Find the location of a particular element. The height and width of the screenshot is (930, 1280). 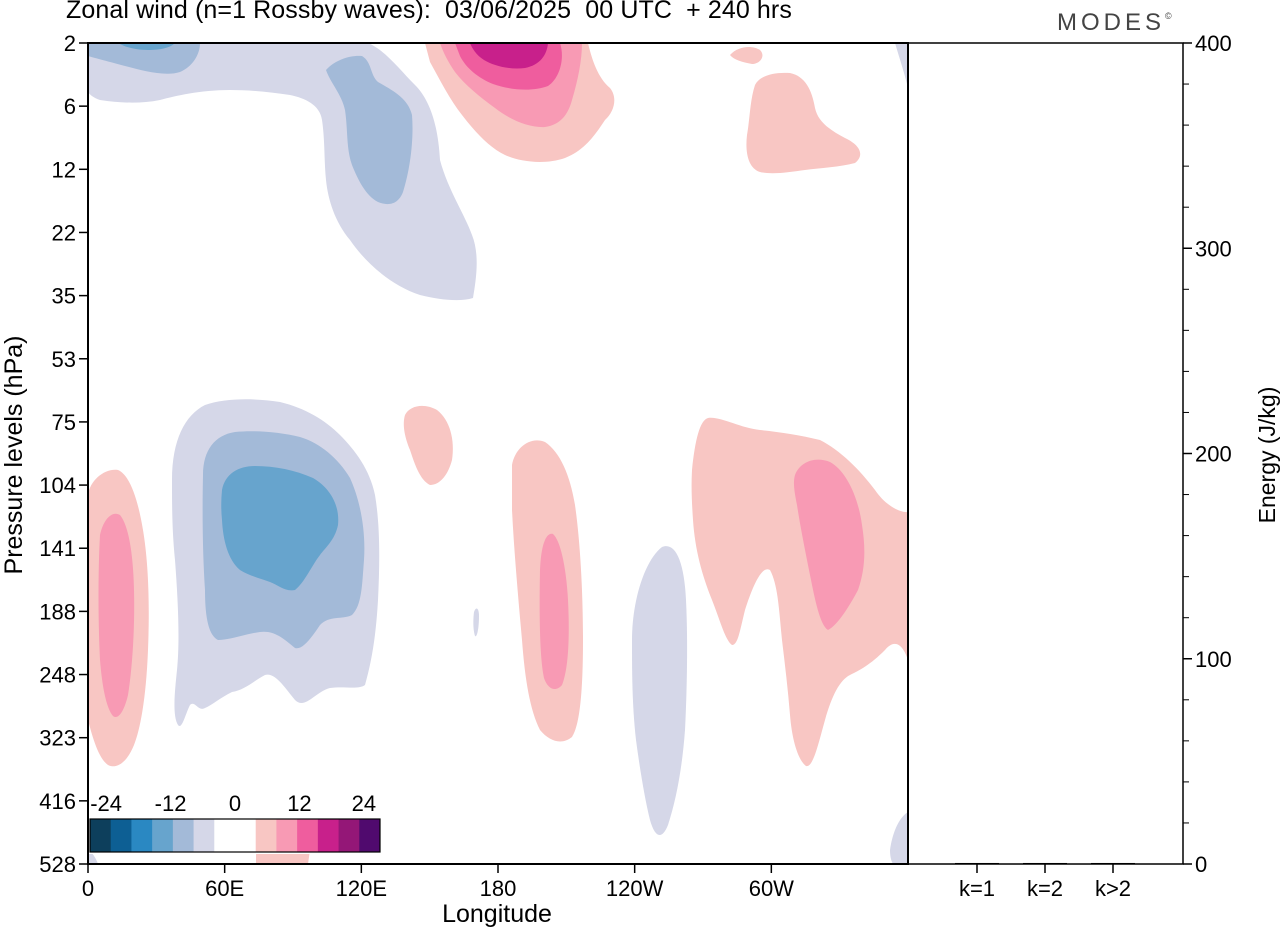

energy-tick-label: 300 is located at coordinates (1213, 248).